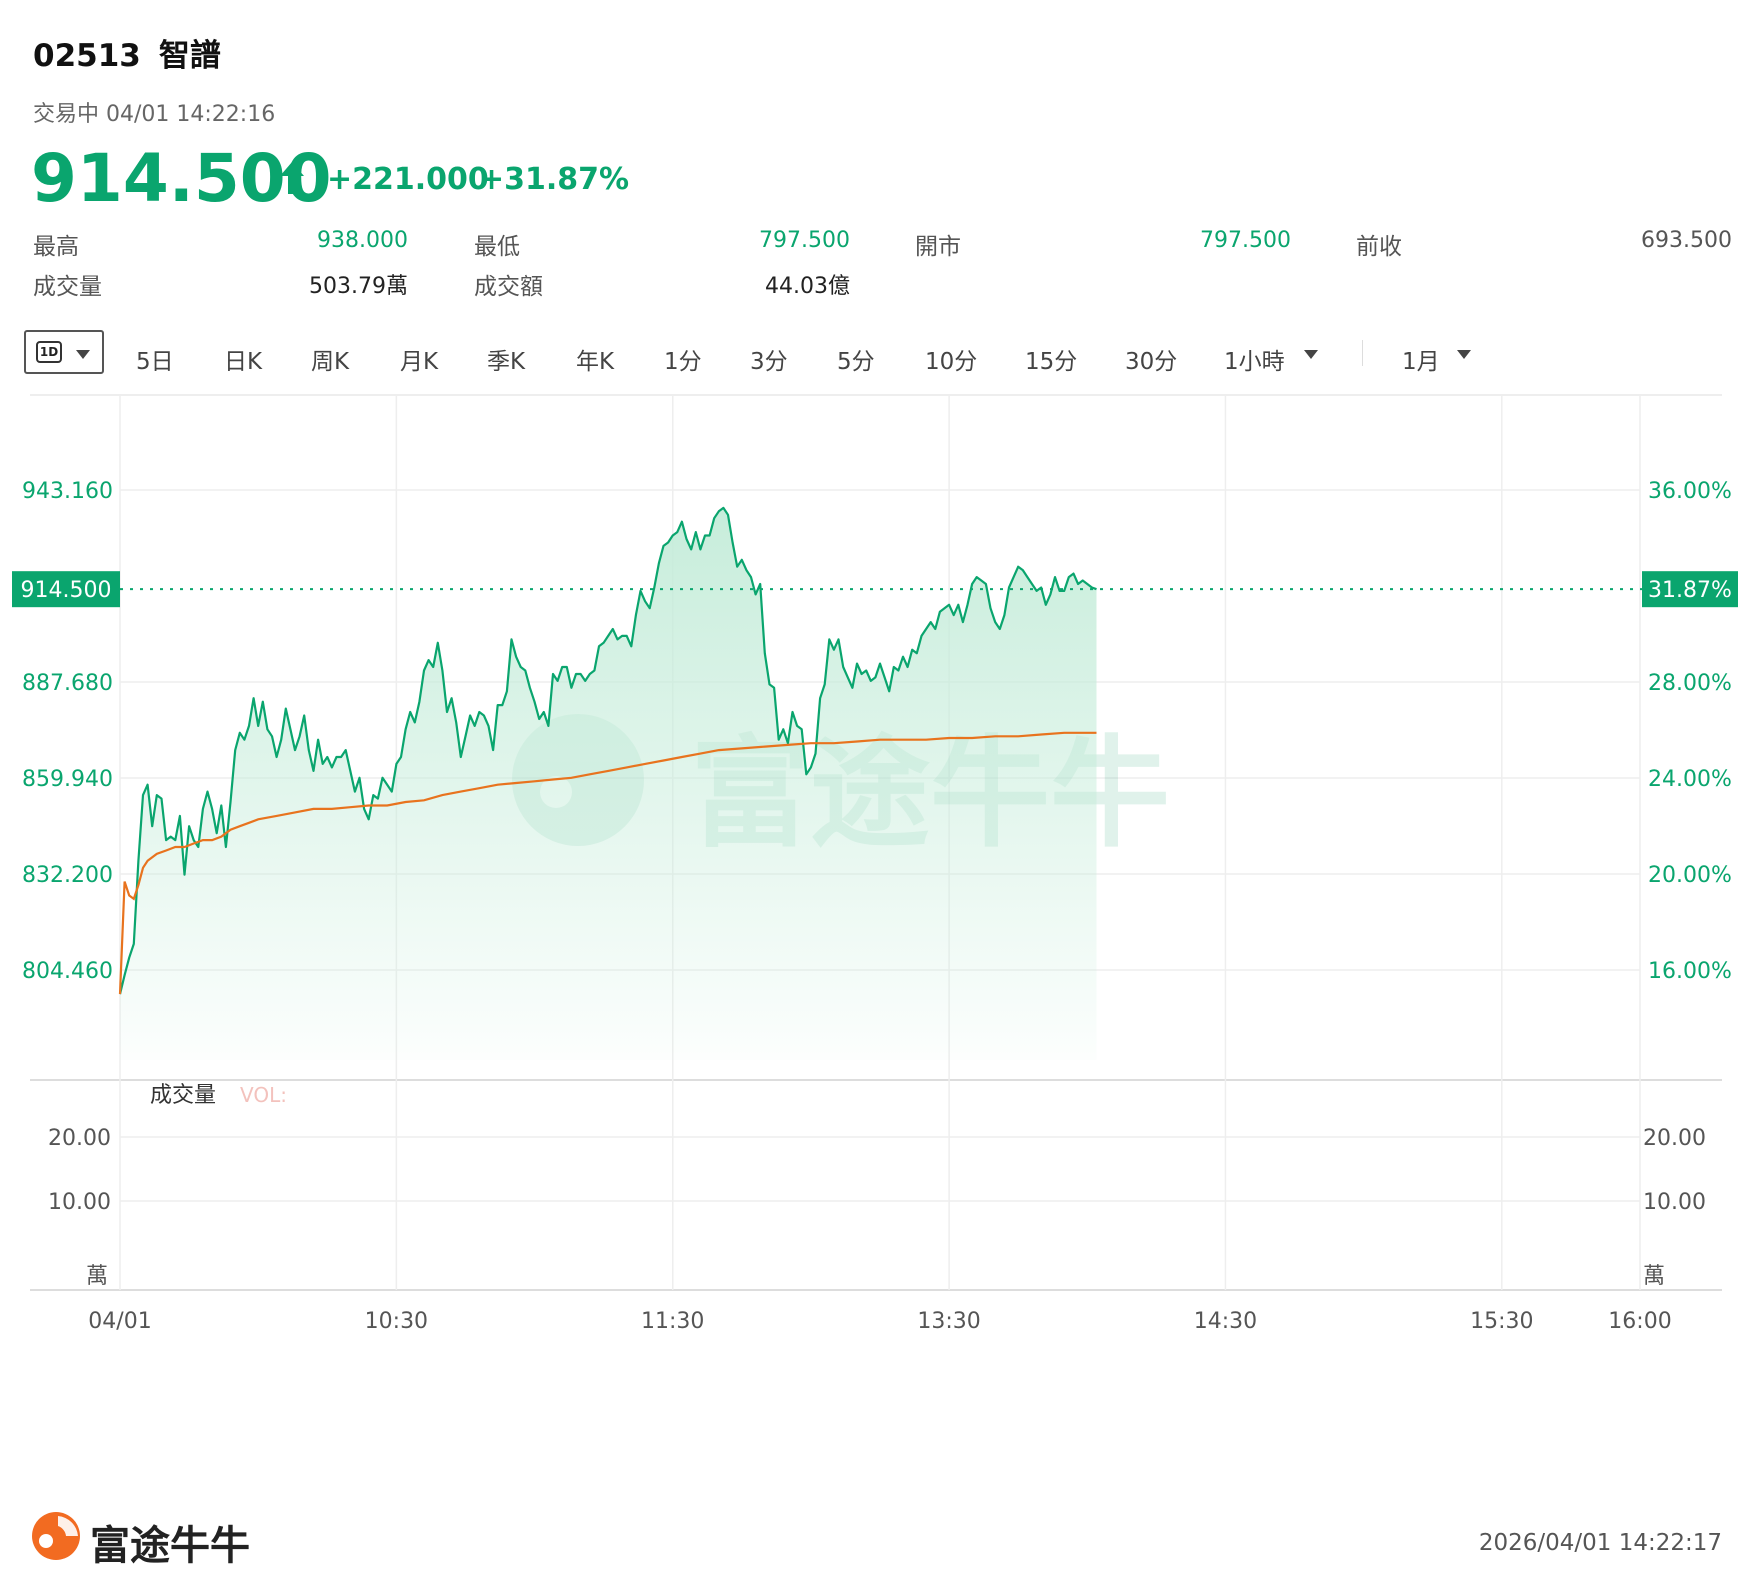 The image size is (1752, 1590). I want to click on stat-volume-label: 成交量, so click(67, 287).